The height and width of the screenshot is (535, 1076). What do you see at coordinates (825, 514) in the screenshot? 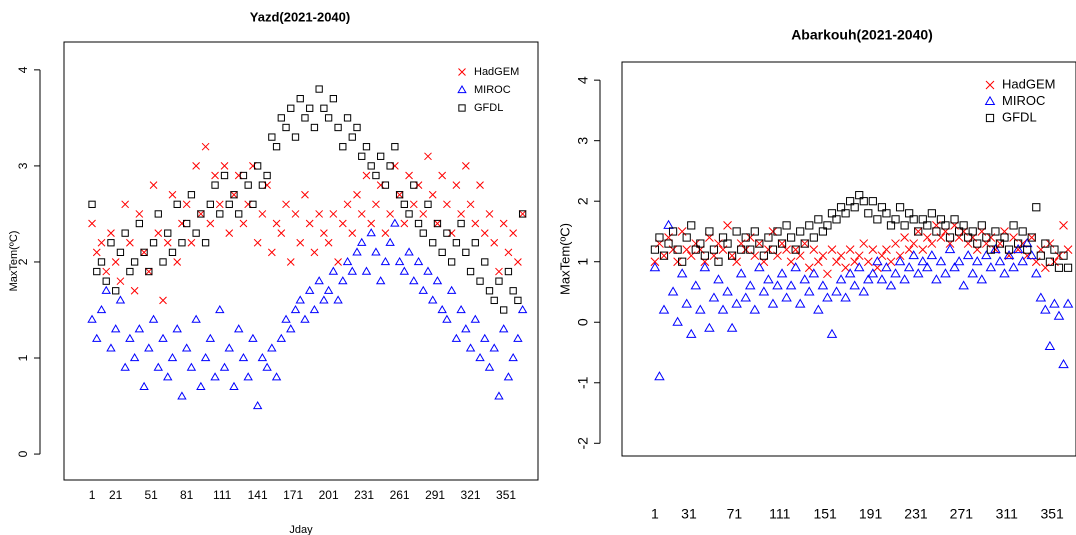
I see `x-tick-label: 151` at bounding box center [825, 514].